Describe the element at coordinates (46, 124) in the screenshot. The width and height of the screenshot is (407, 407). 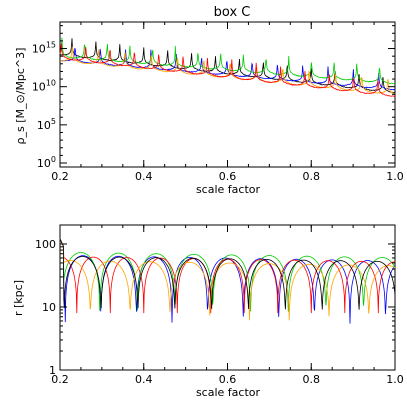
I see `y-tick-label: 10⁵` at that location.